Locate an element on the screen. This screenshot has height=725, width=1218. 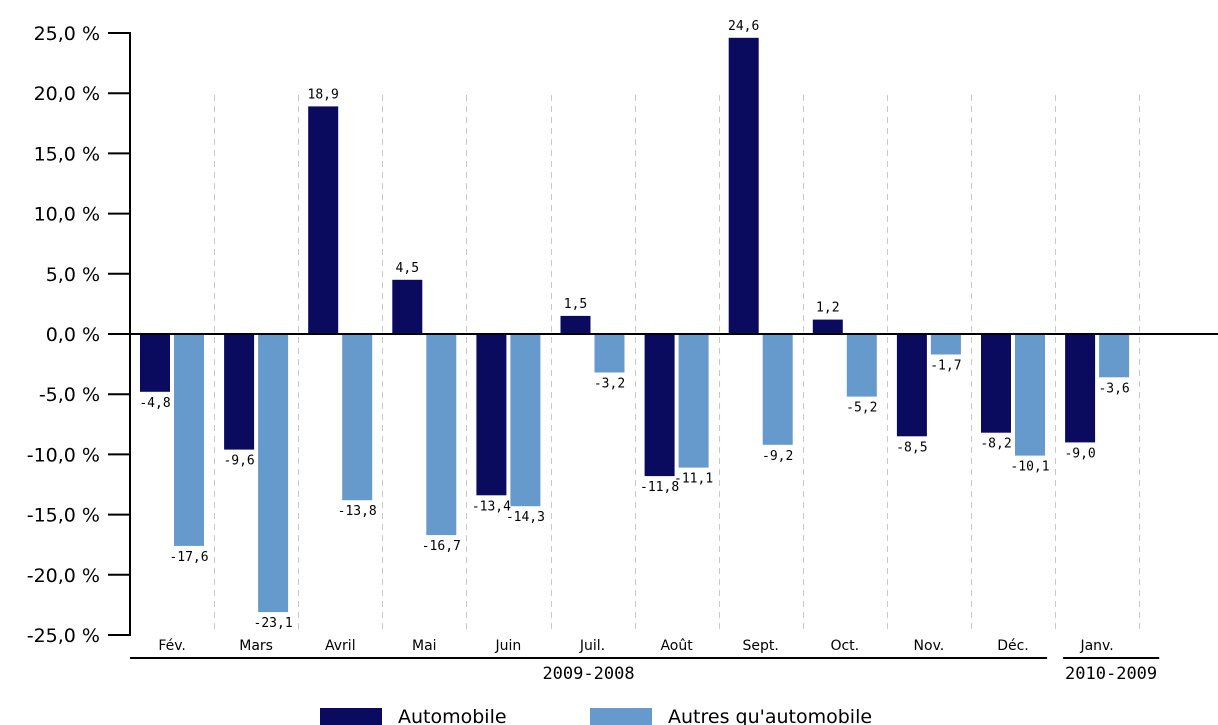
data-label: -8,2 is located at coordinates (995, 444).